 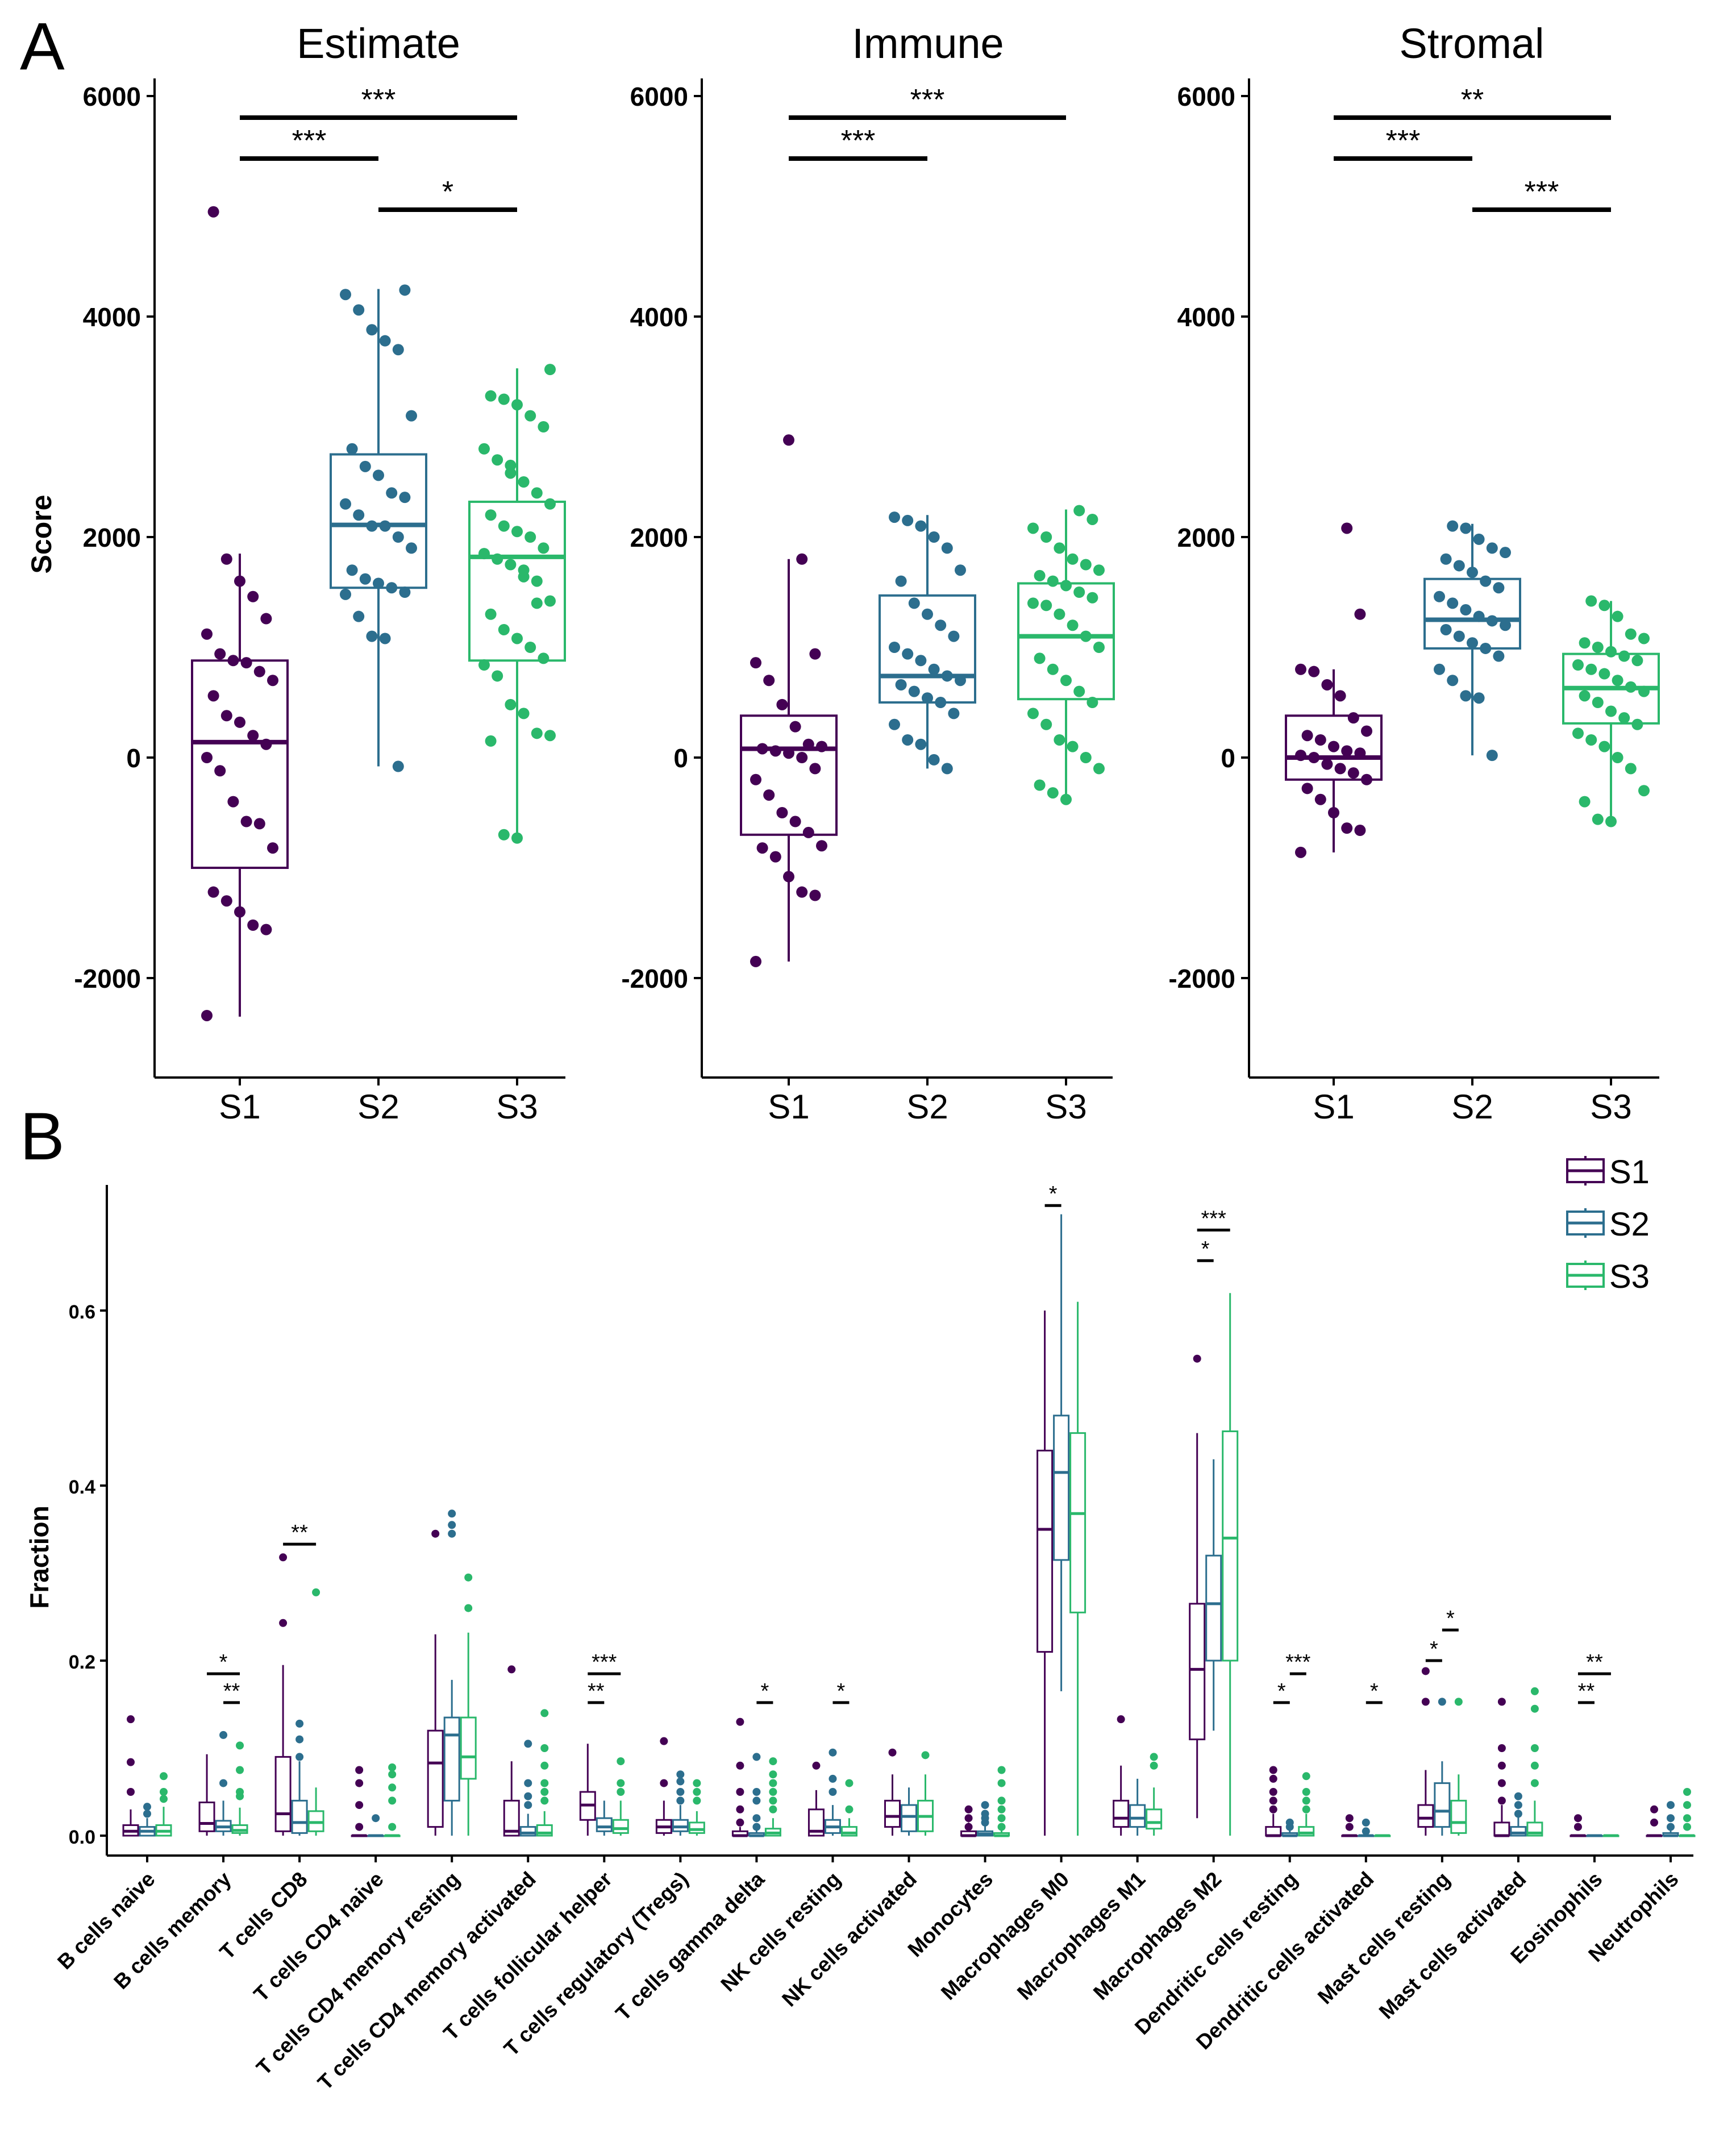 What do you see at coordinates (82, 1487) in the screenshot?
I see `y-tick-label: 0.4` at bounding box center [82, 1487].